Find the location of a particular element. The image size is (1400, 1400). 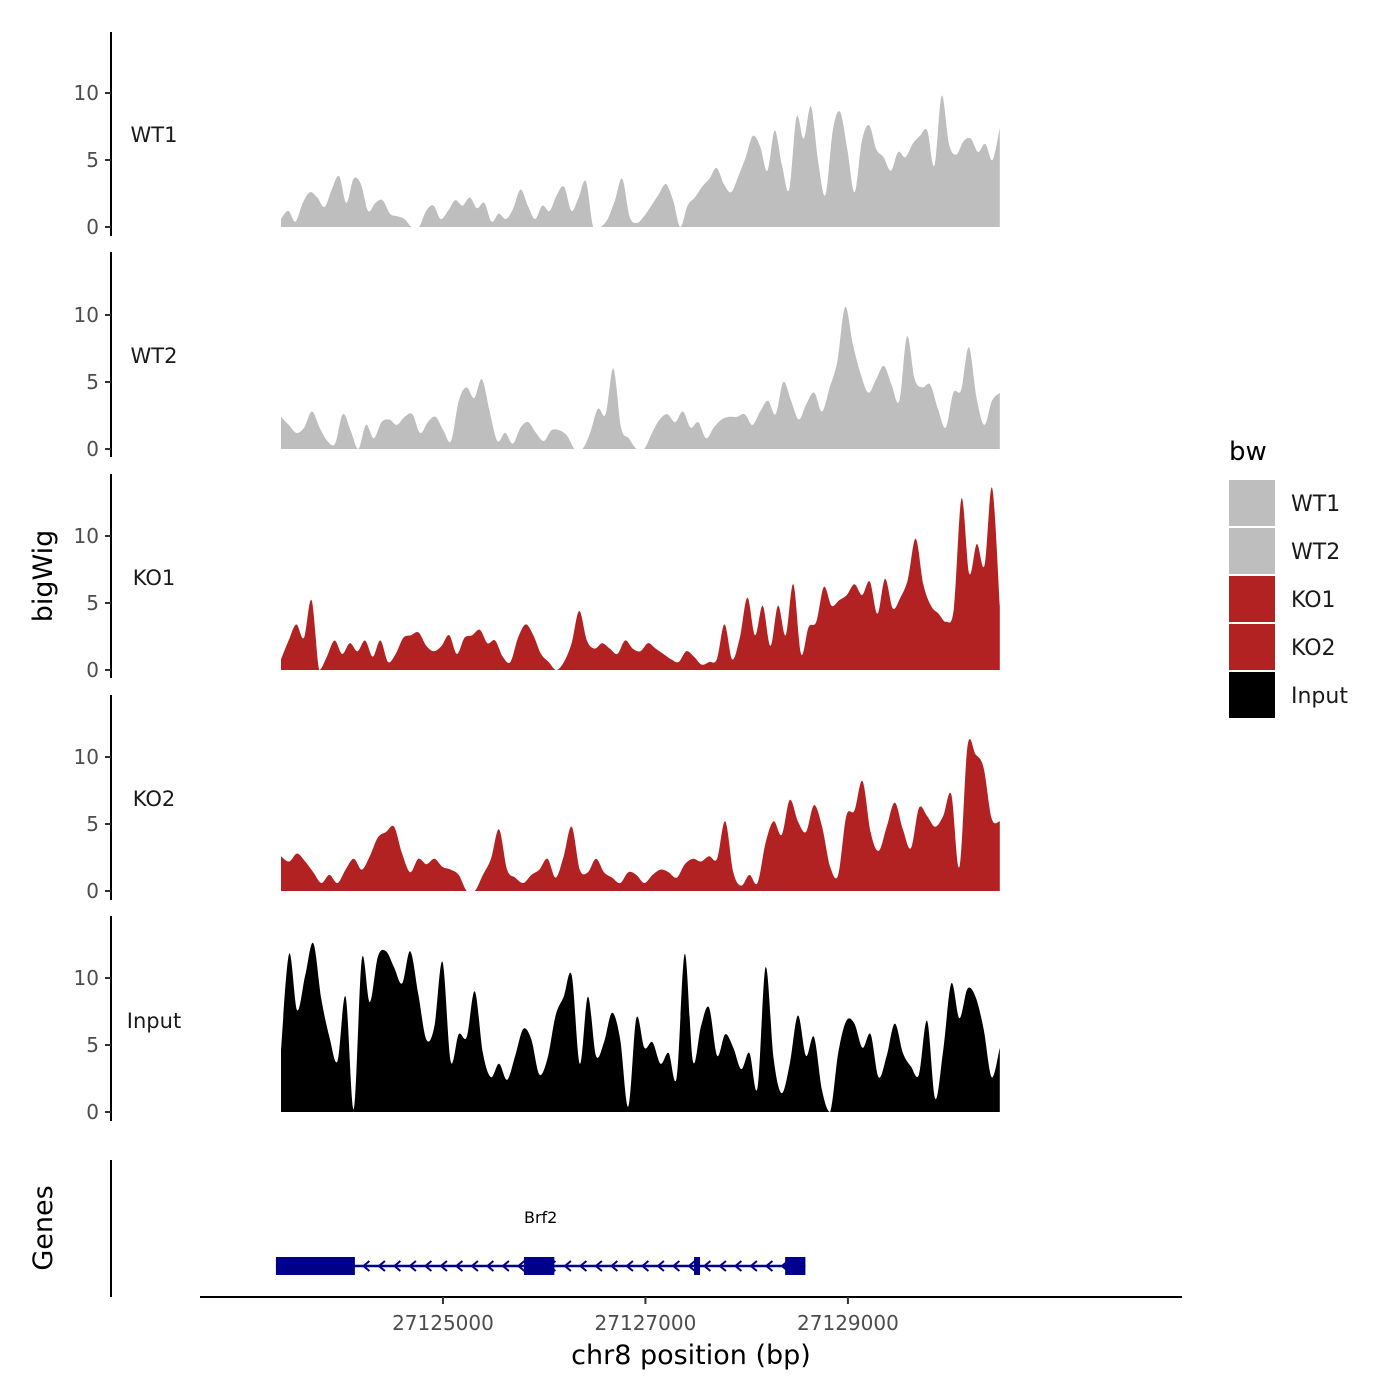

wt2-y-ticks: 0 5 10 is located at coordinates (92, 382).